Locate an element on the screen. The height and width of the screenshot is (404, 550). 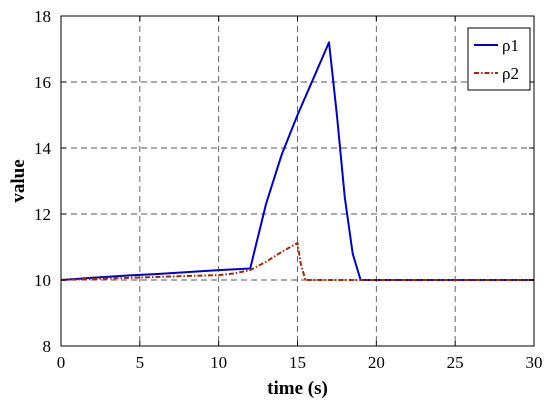
x-tick-label: 10 is located at coordinates (218, 362).